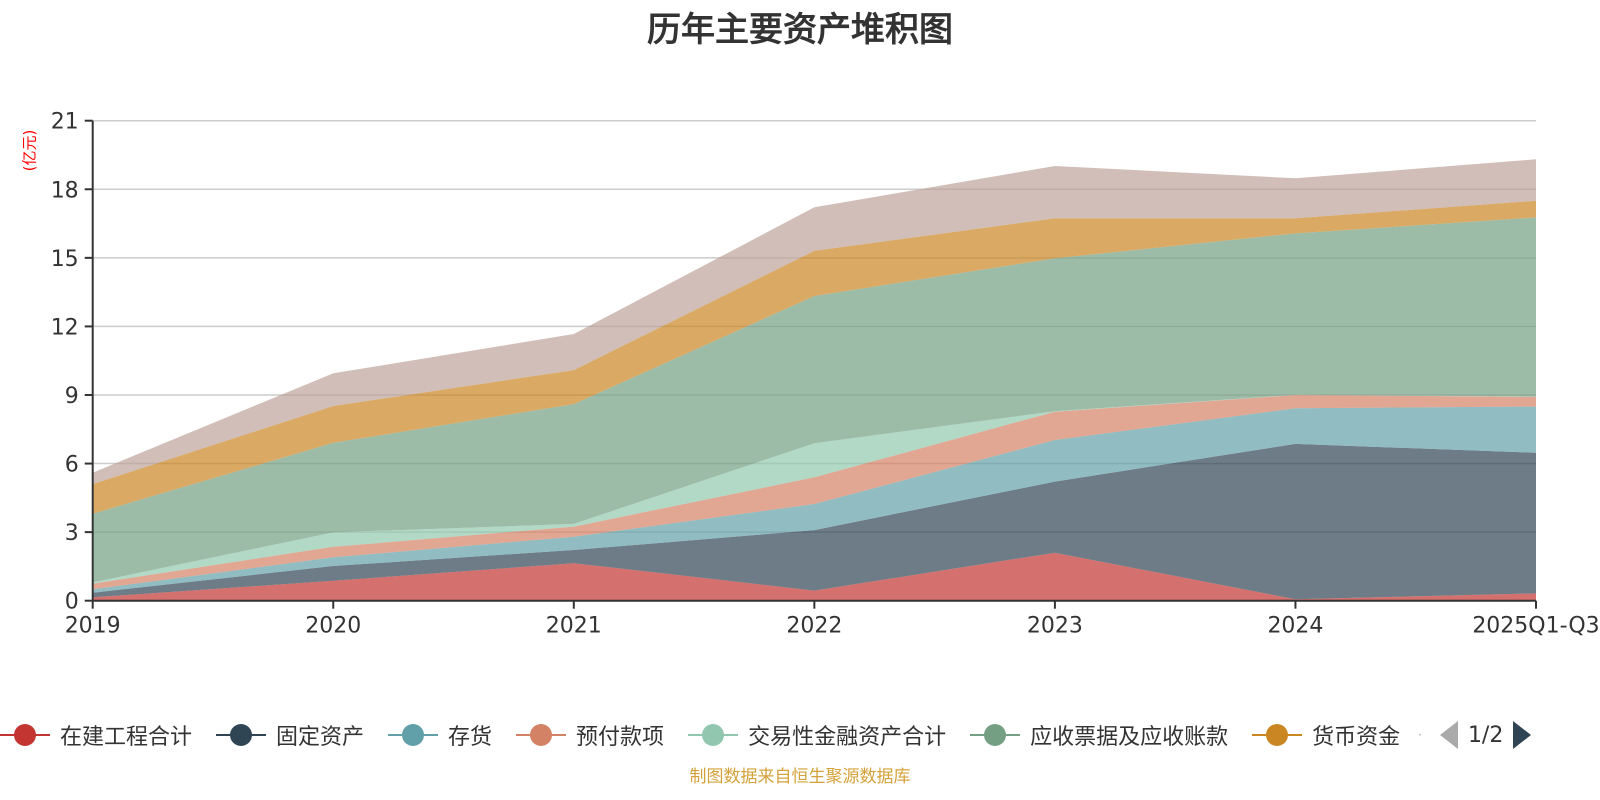  I want to click on x-tick-label: 2024, so click(1295, 626).